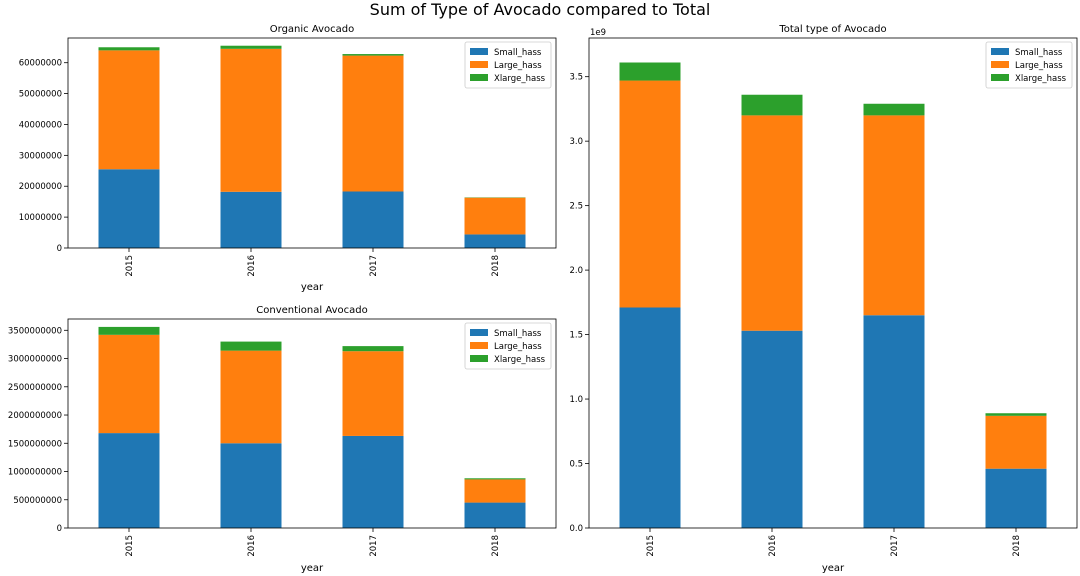 The width and height of the screenshot is (1080, 576). What do you see at coordinates (312, 29) in the screenshot?
I see `chart-title: Organic Avocado` at bounding box center [312, 29].